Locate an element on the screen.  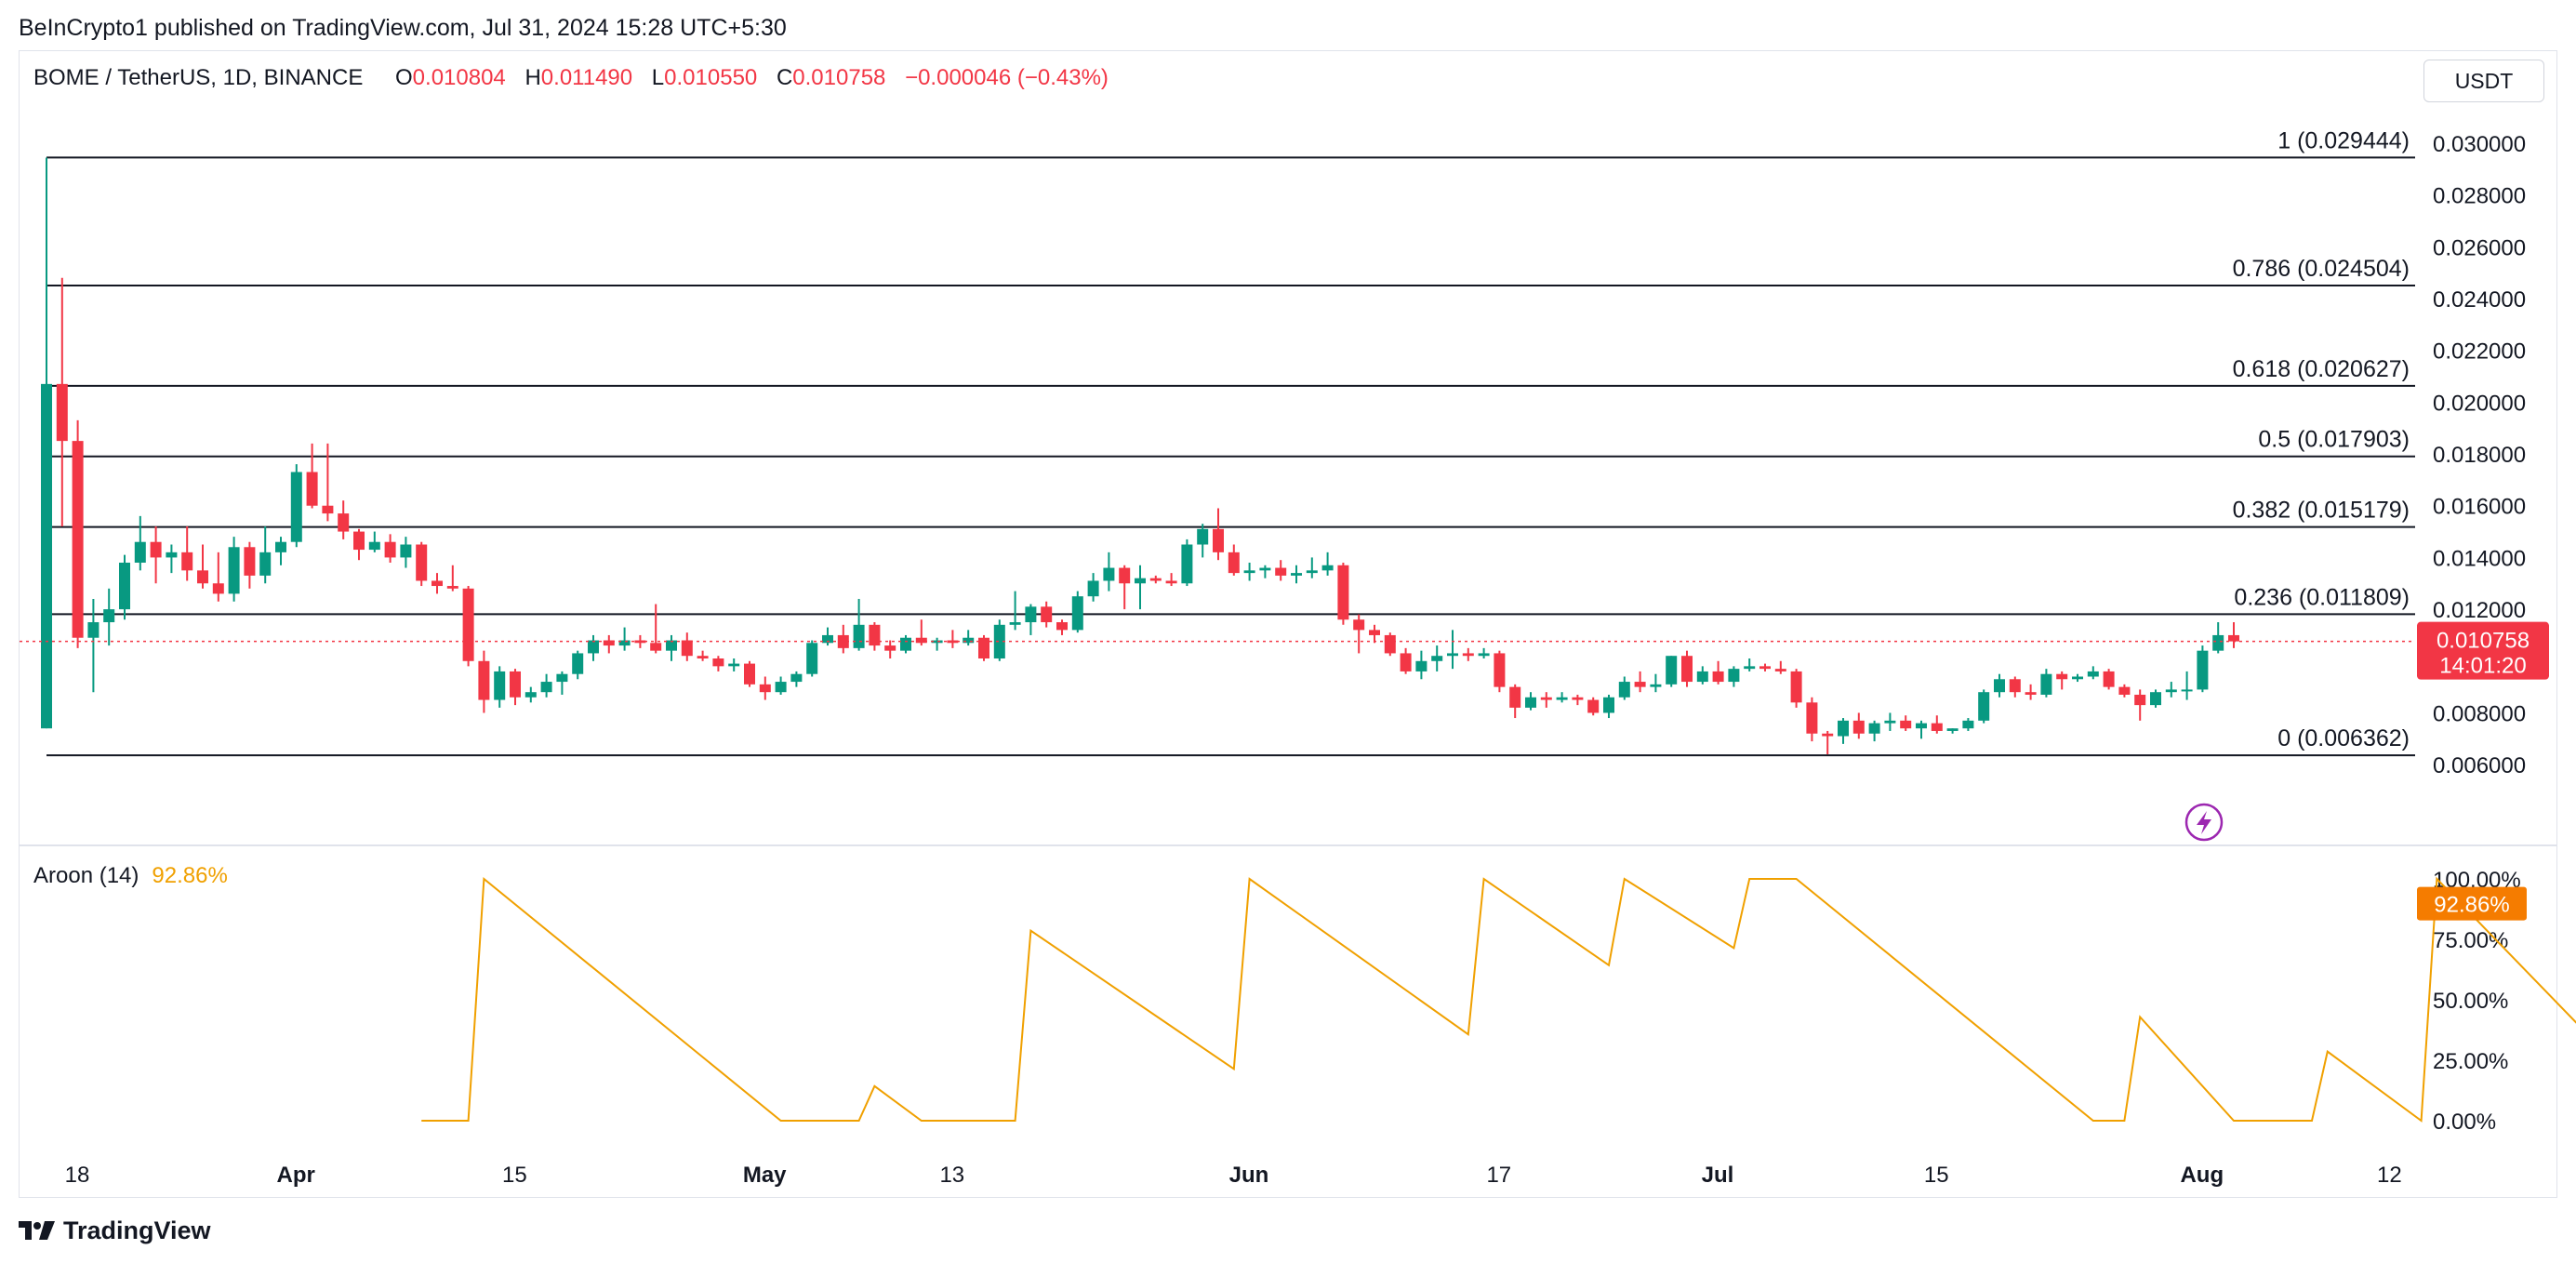
flash-icon is located at coordinates (2204, 823).